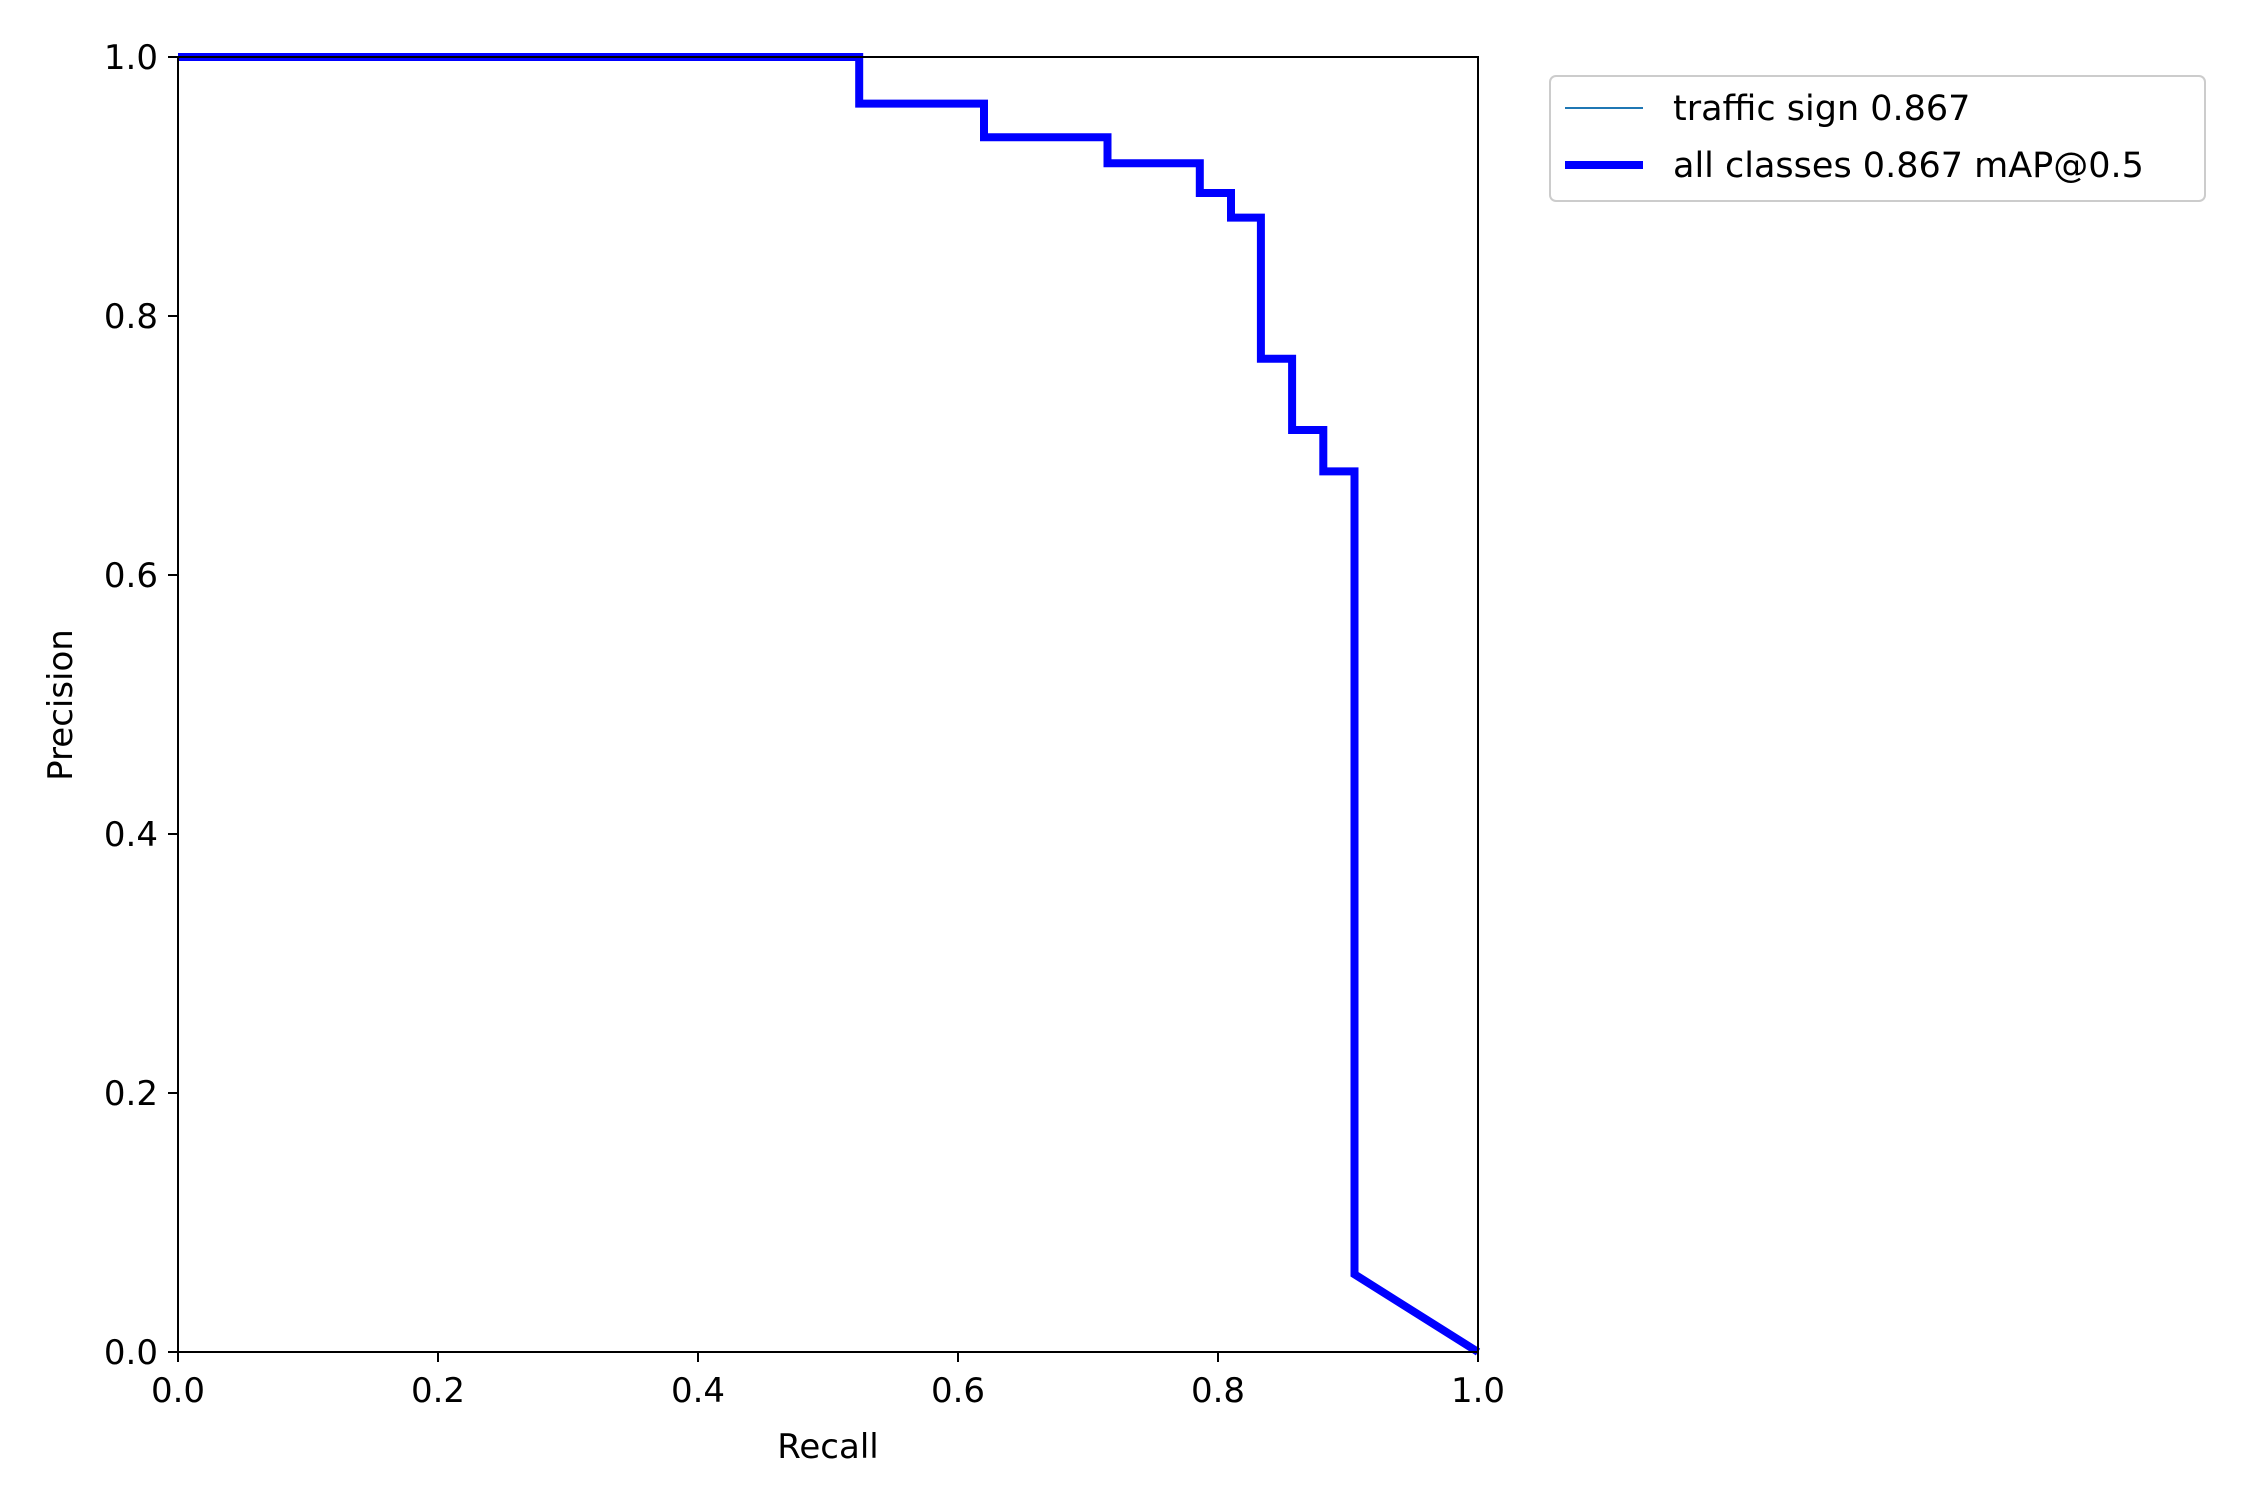  I want to click on y-tick-label: 0.8, so click(131, 317).